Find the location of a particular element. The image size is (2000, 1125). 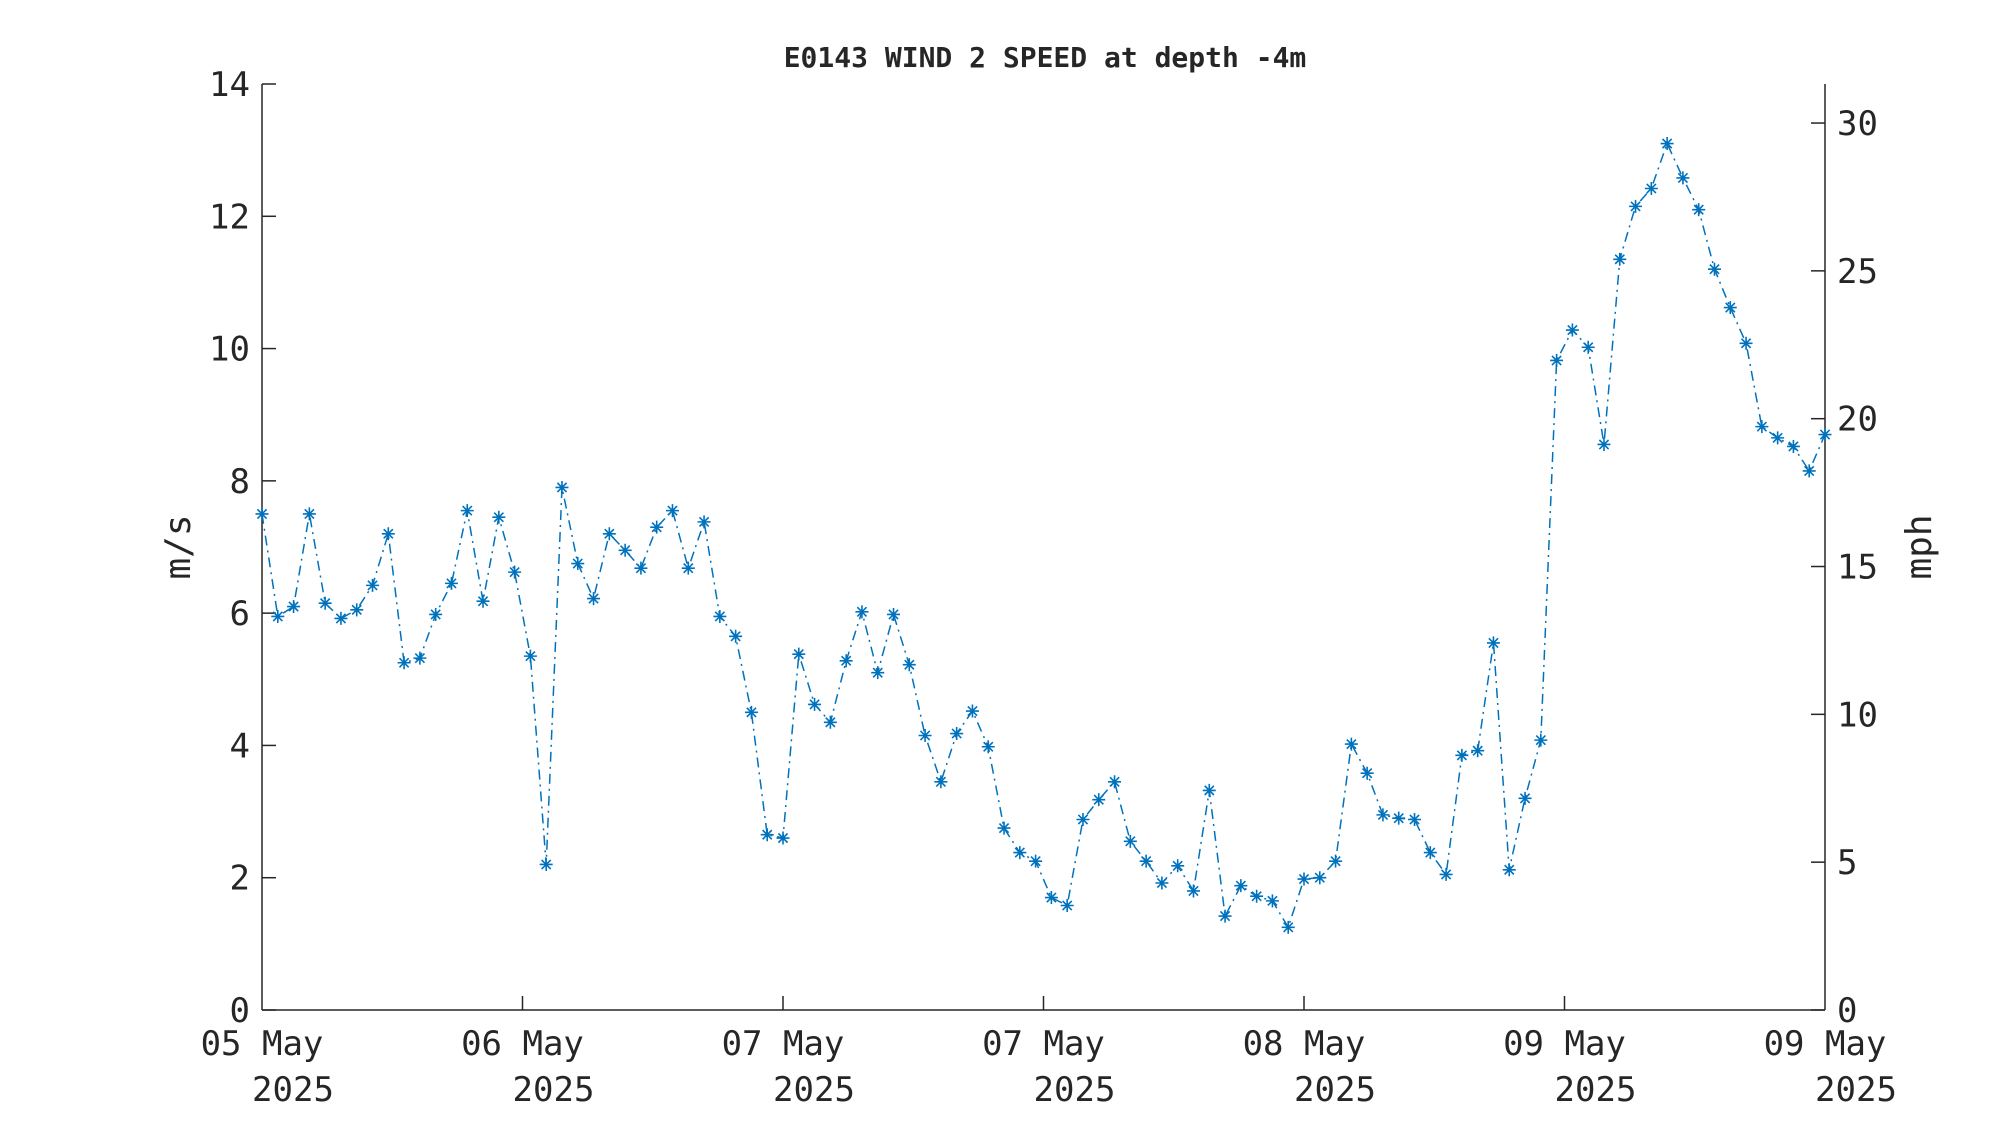

x-tick-label-date: 08 May is located at coordinates (1304, 1044).